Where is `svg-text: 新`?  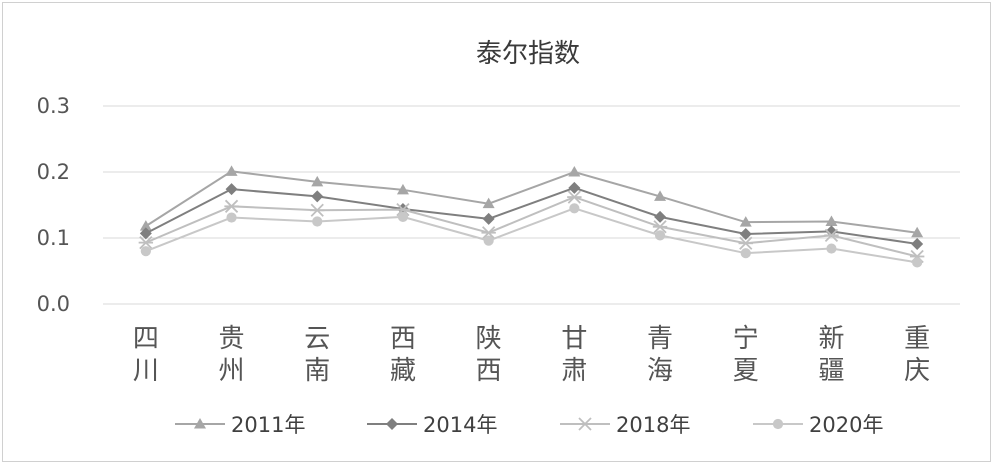 svg-text: 新 is located at coordinates (831, 339).